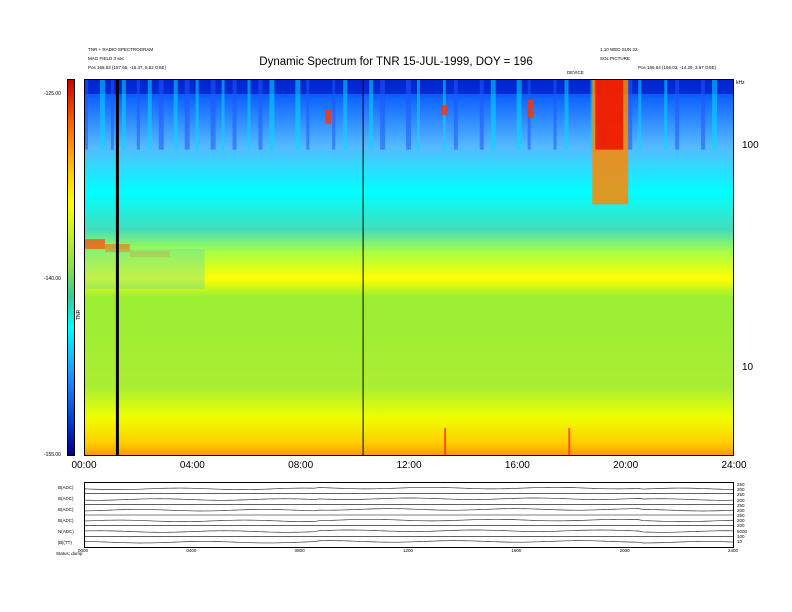 This screenshot has width=792, height=612. I want to click on radio-burst-core, so click(609, 115).